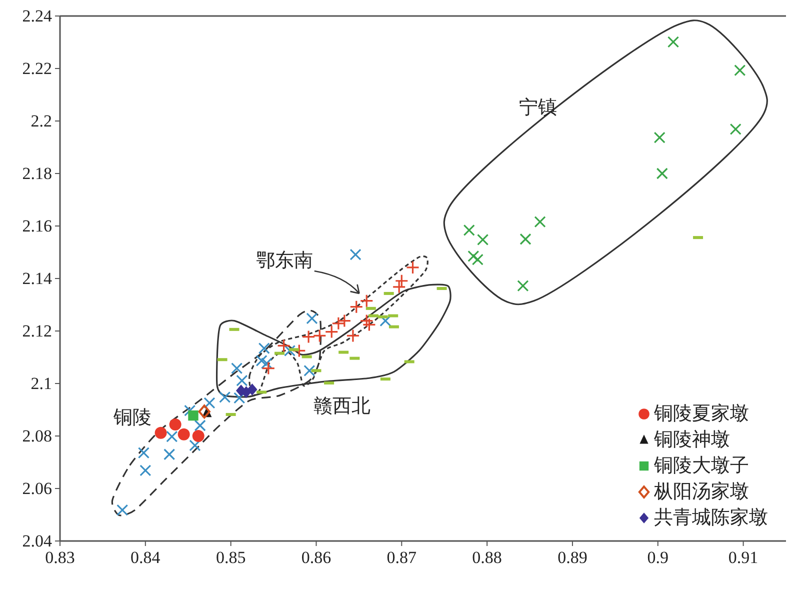 The height and width of the screenshot is (589, 798). What do you see at coordinates (316, 557) in the screenshot?
I see `x-tick-label: 0.86` at bounding box center [316, 557].